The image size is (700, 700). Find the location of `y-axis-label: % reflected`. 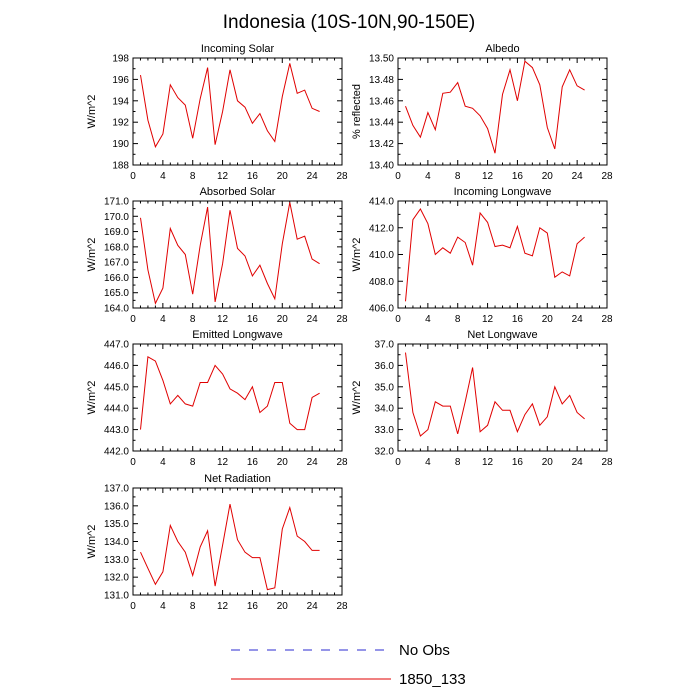

y-axis-label: % reflected is located at coordinates (357, 111).